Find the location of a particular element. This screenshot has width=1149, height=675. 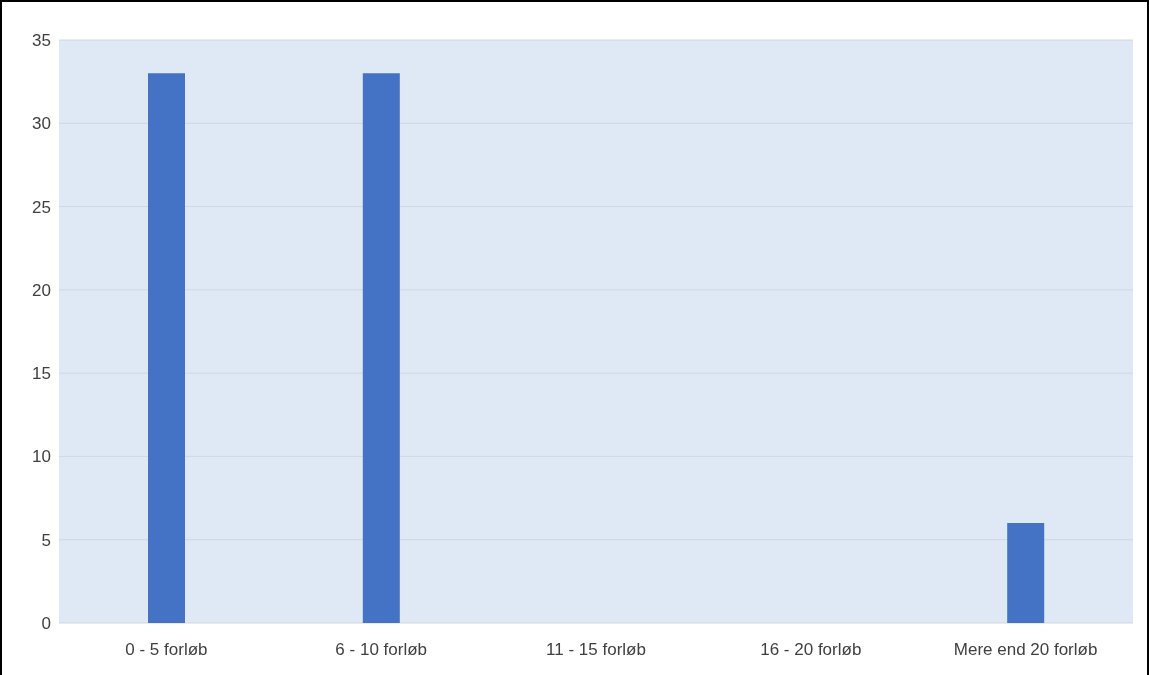

y-tick-label: 15 is located at coordinates (41, 374).